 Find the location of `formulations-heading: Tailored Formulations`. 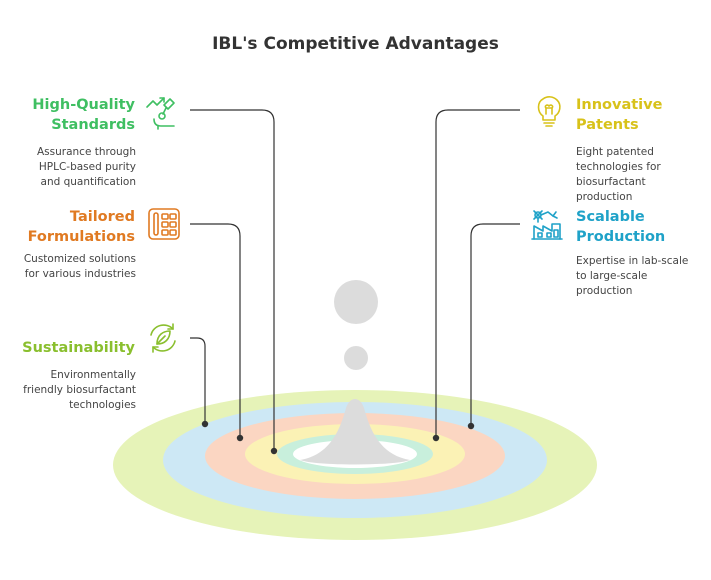

formulations-heading: Tailored Formulations is located at coordinates (81, 227).